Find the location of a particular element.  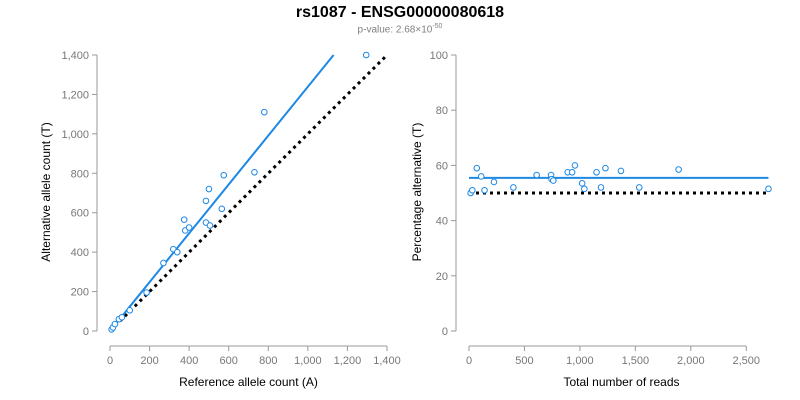

panel-2-x-tick-label: 2,000 is located at coordinates (691, 361).